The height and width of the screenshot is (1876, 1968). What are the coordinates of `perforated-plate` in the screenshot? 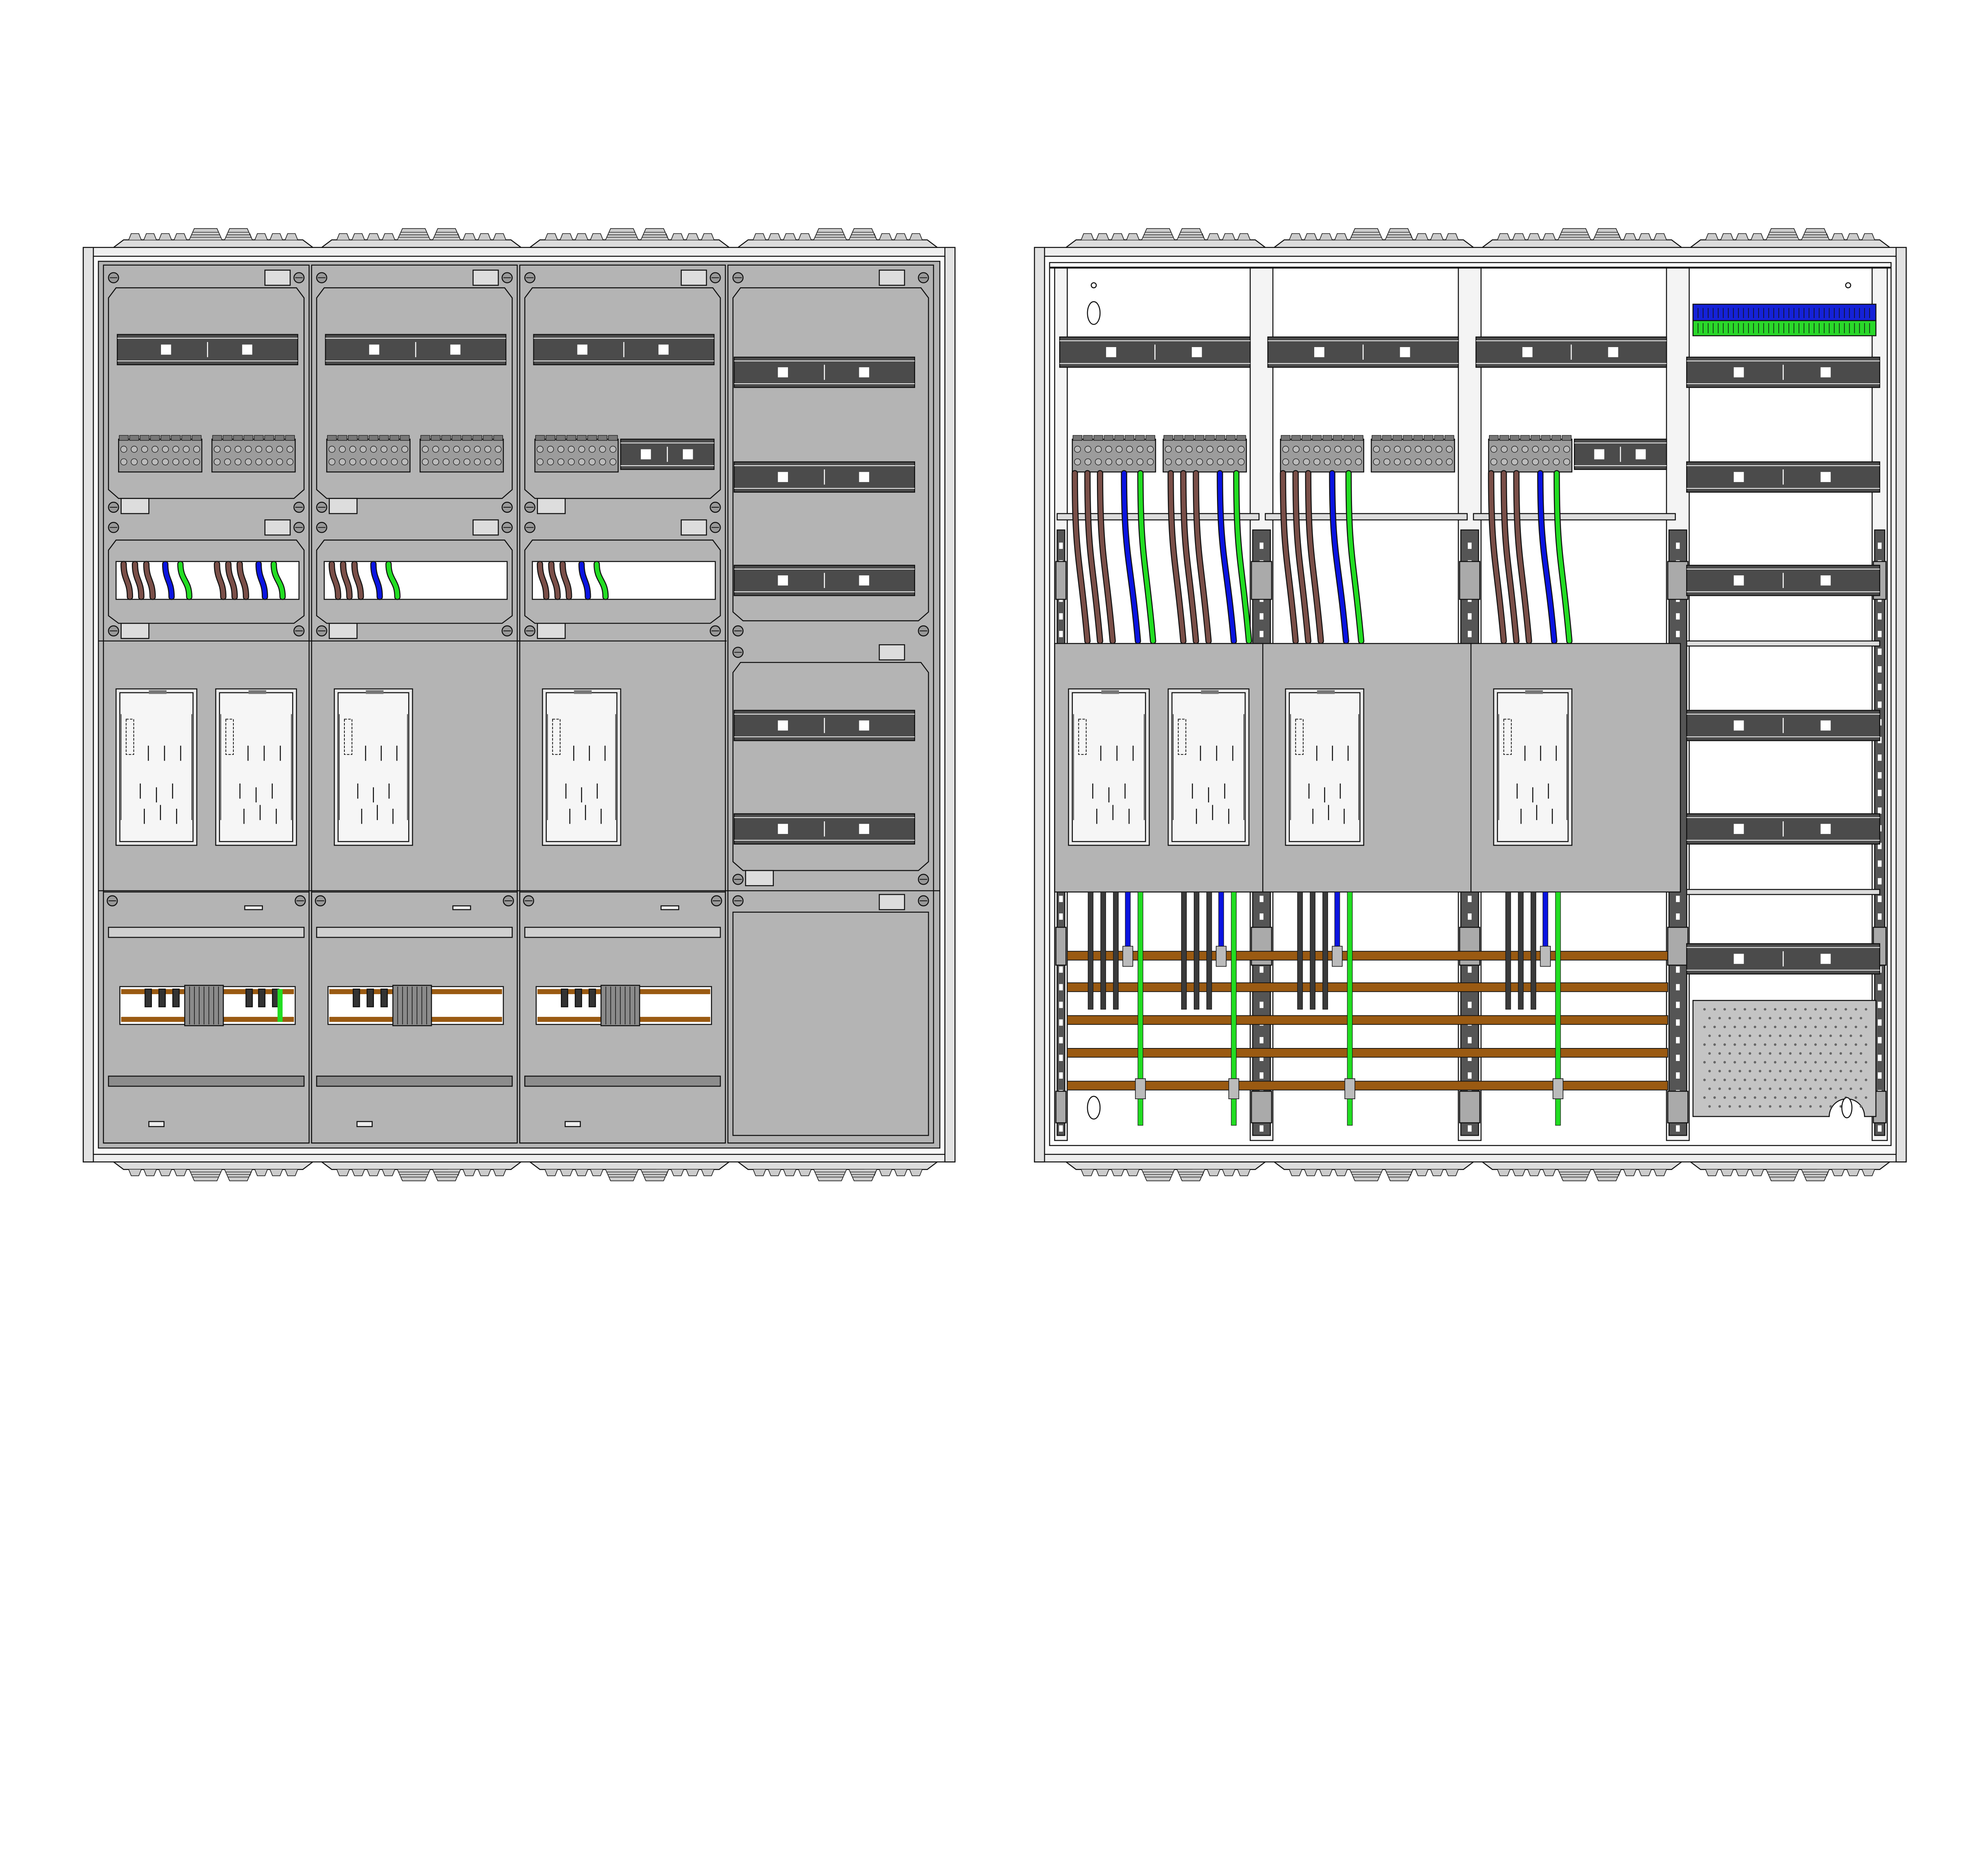 It's located at (1784, 1059).